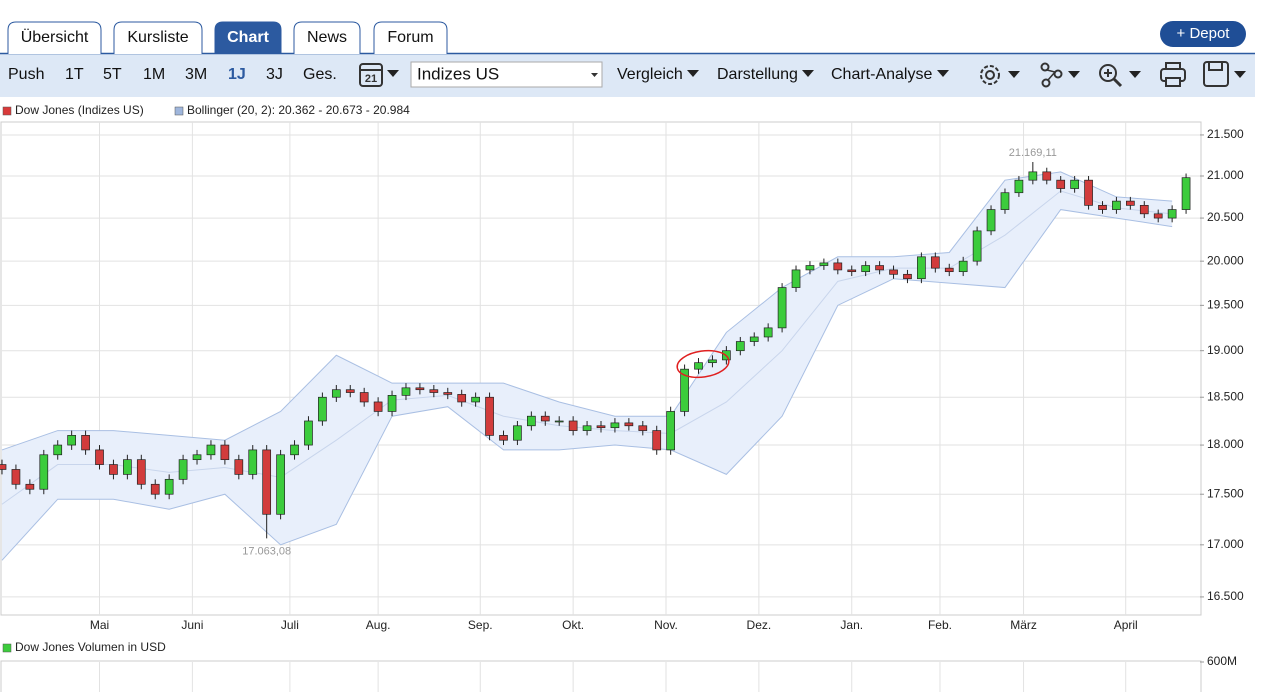 Image resolution: width=1273 pixels, height=692 pixels. What do you see at coordinates (237, 74) in the screenshot?
I see `range-button: 1J` at bounding box center [237, 74].